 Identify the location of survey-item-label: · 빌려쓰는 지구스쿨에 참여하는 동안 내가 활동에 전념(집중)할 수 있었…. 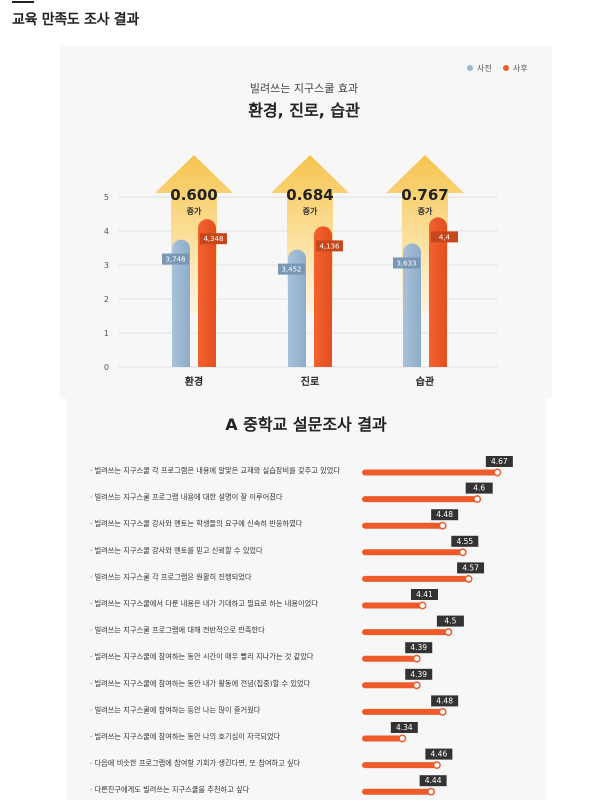
(200, 683).